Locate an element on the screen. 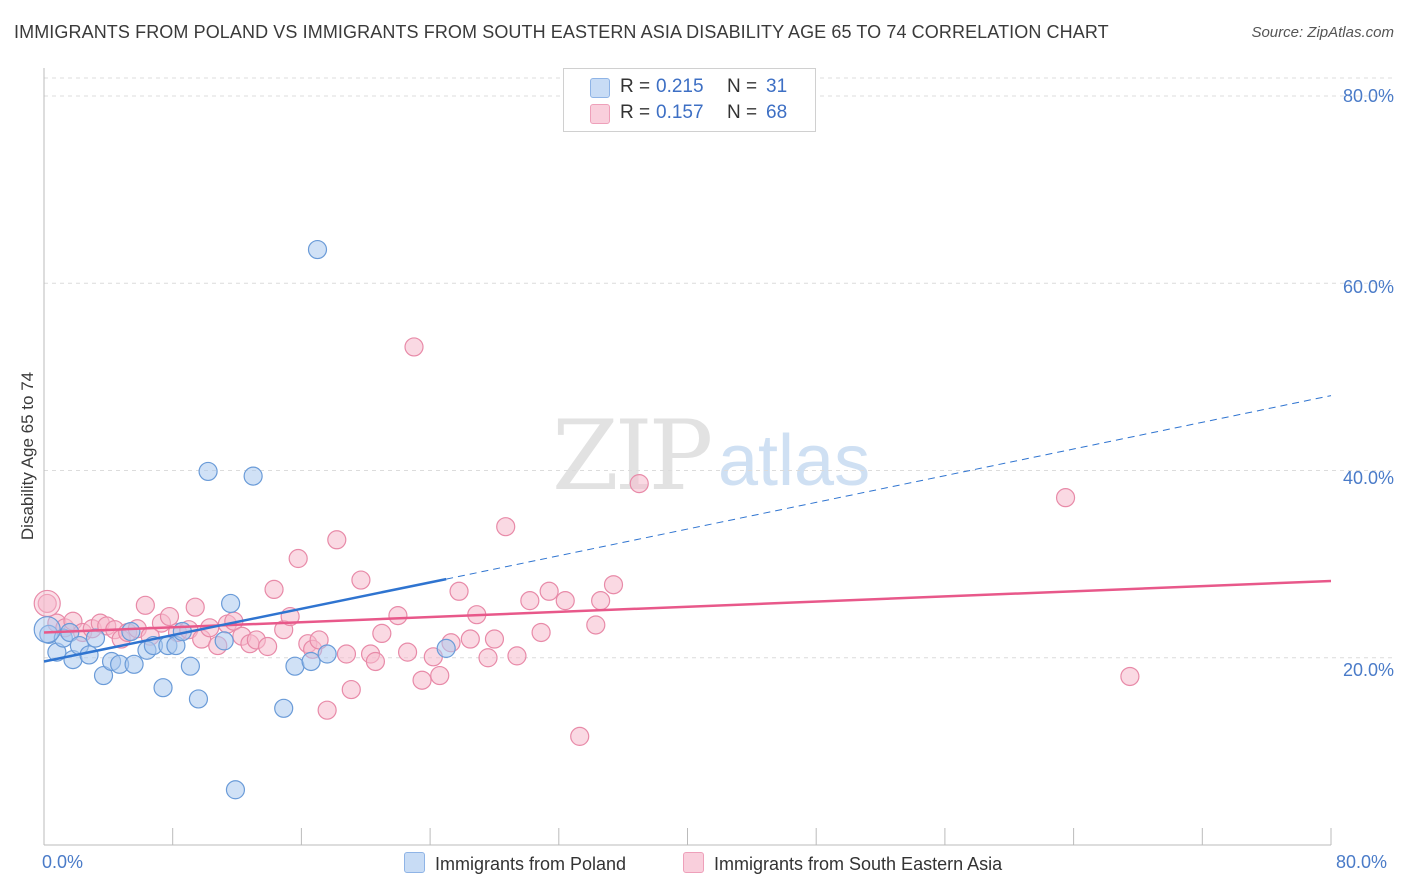  y-tick-label: 80.0% is located at coordinates (1368, 96).